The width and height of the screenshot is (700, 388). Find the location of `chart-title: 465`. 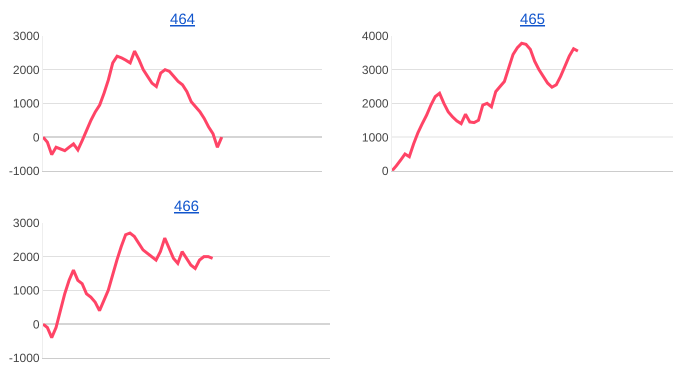

chart-title: 465 is located at coordinates (533, 19).